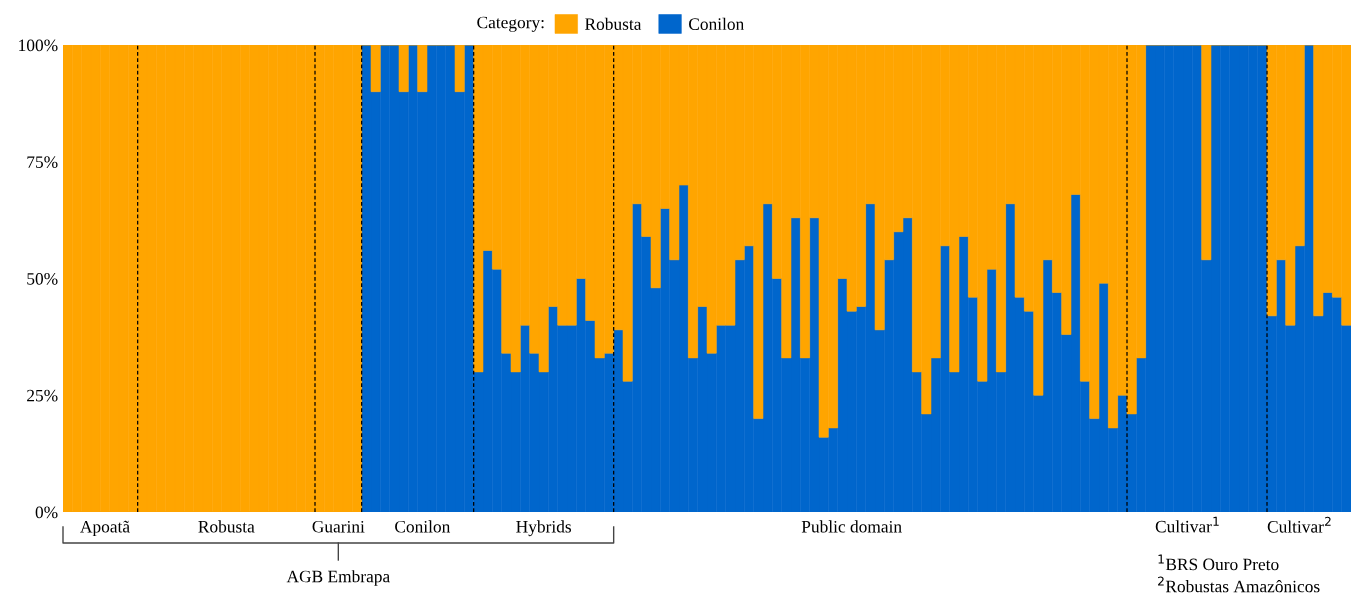 The image size is (1351, 596). I want to click on x-tick-label: Apoatã, so click(105, 528).